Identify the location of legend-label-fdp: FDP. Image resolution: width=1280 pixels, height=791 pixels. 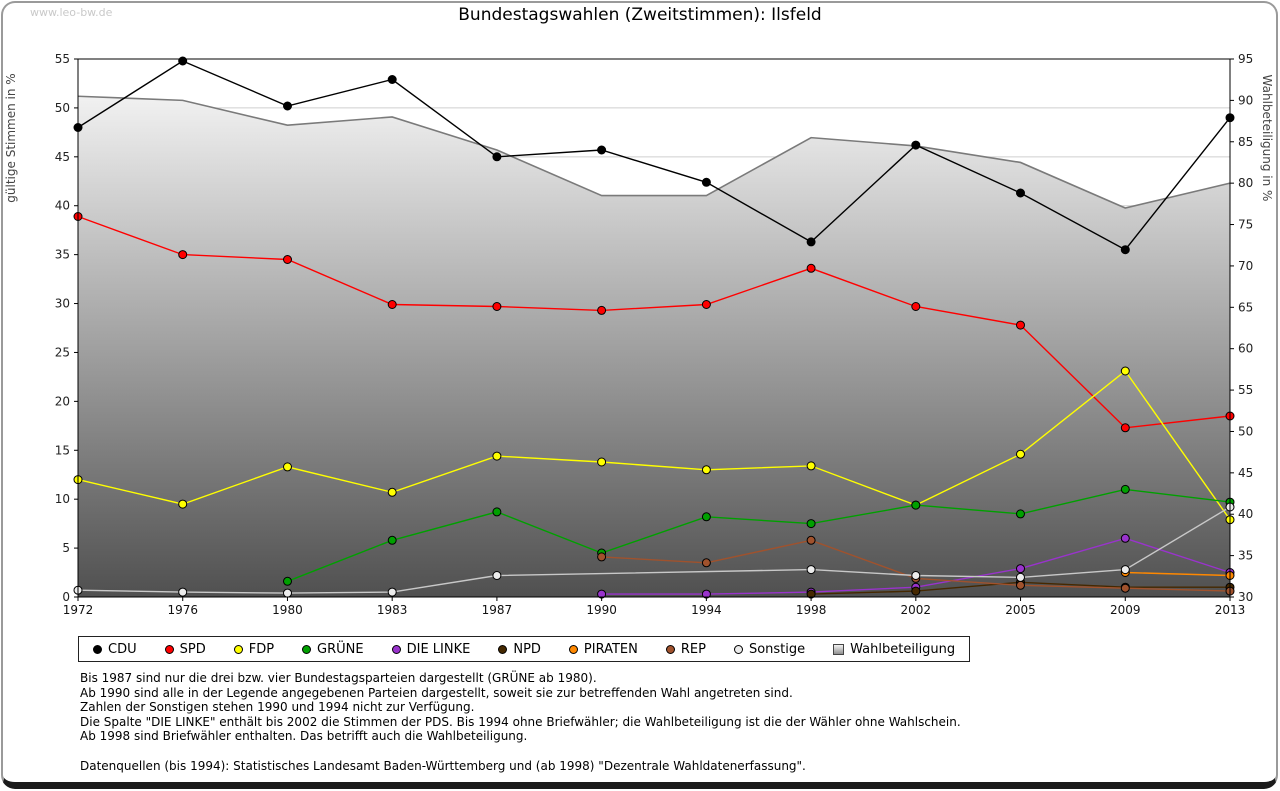
(261, 649).